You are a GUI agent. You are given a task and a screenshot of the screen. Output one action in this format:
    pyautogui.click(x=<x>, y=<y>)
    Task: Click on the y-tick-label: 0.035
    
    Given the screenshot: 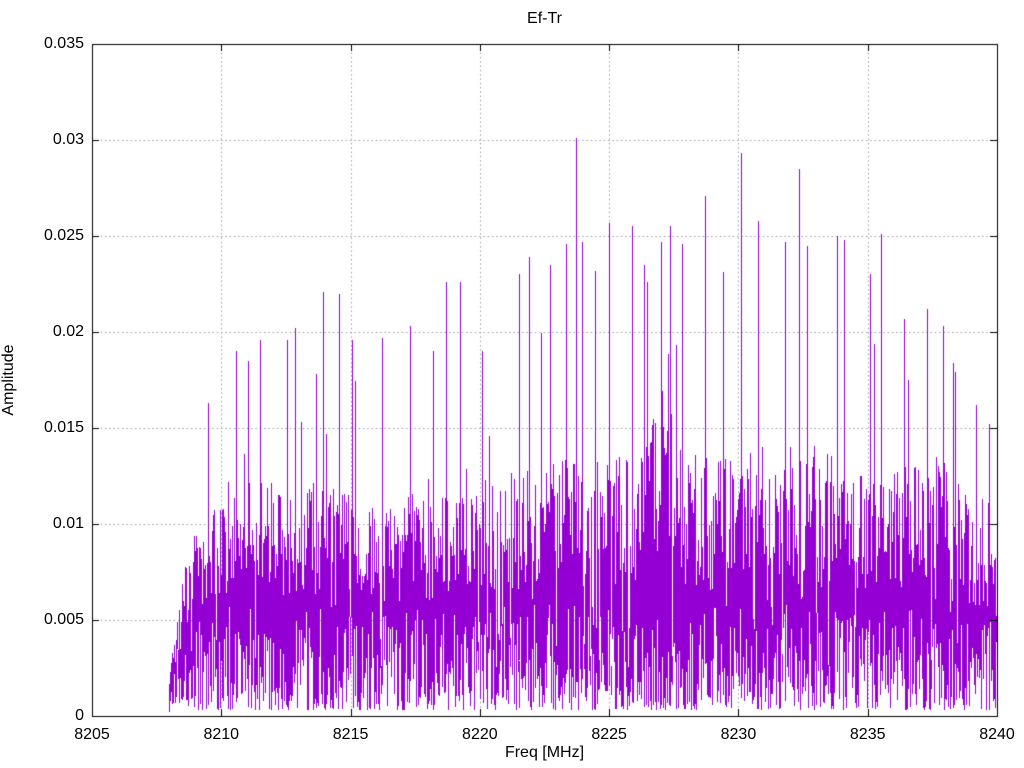 What is the action you would take?
    pyautogui.click(x=63, y=43)
    